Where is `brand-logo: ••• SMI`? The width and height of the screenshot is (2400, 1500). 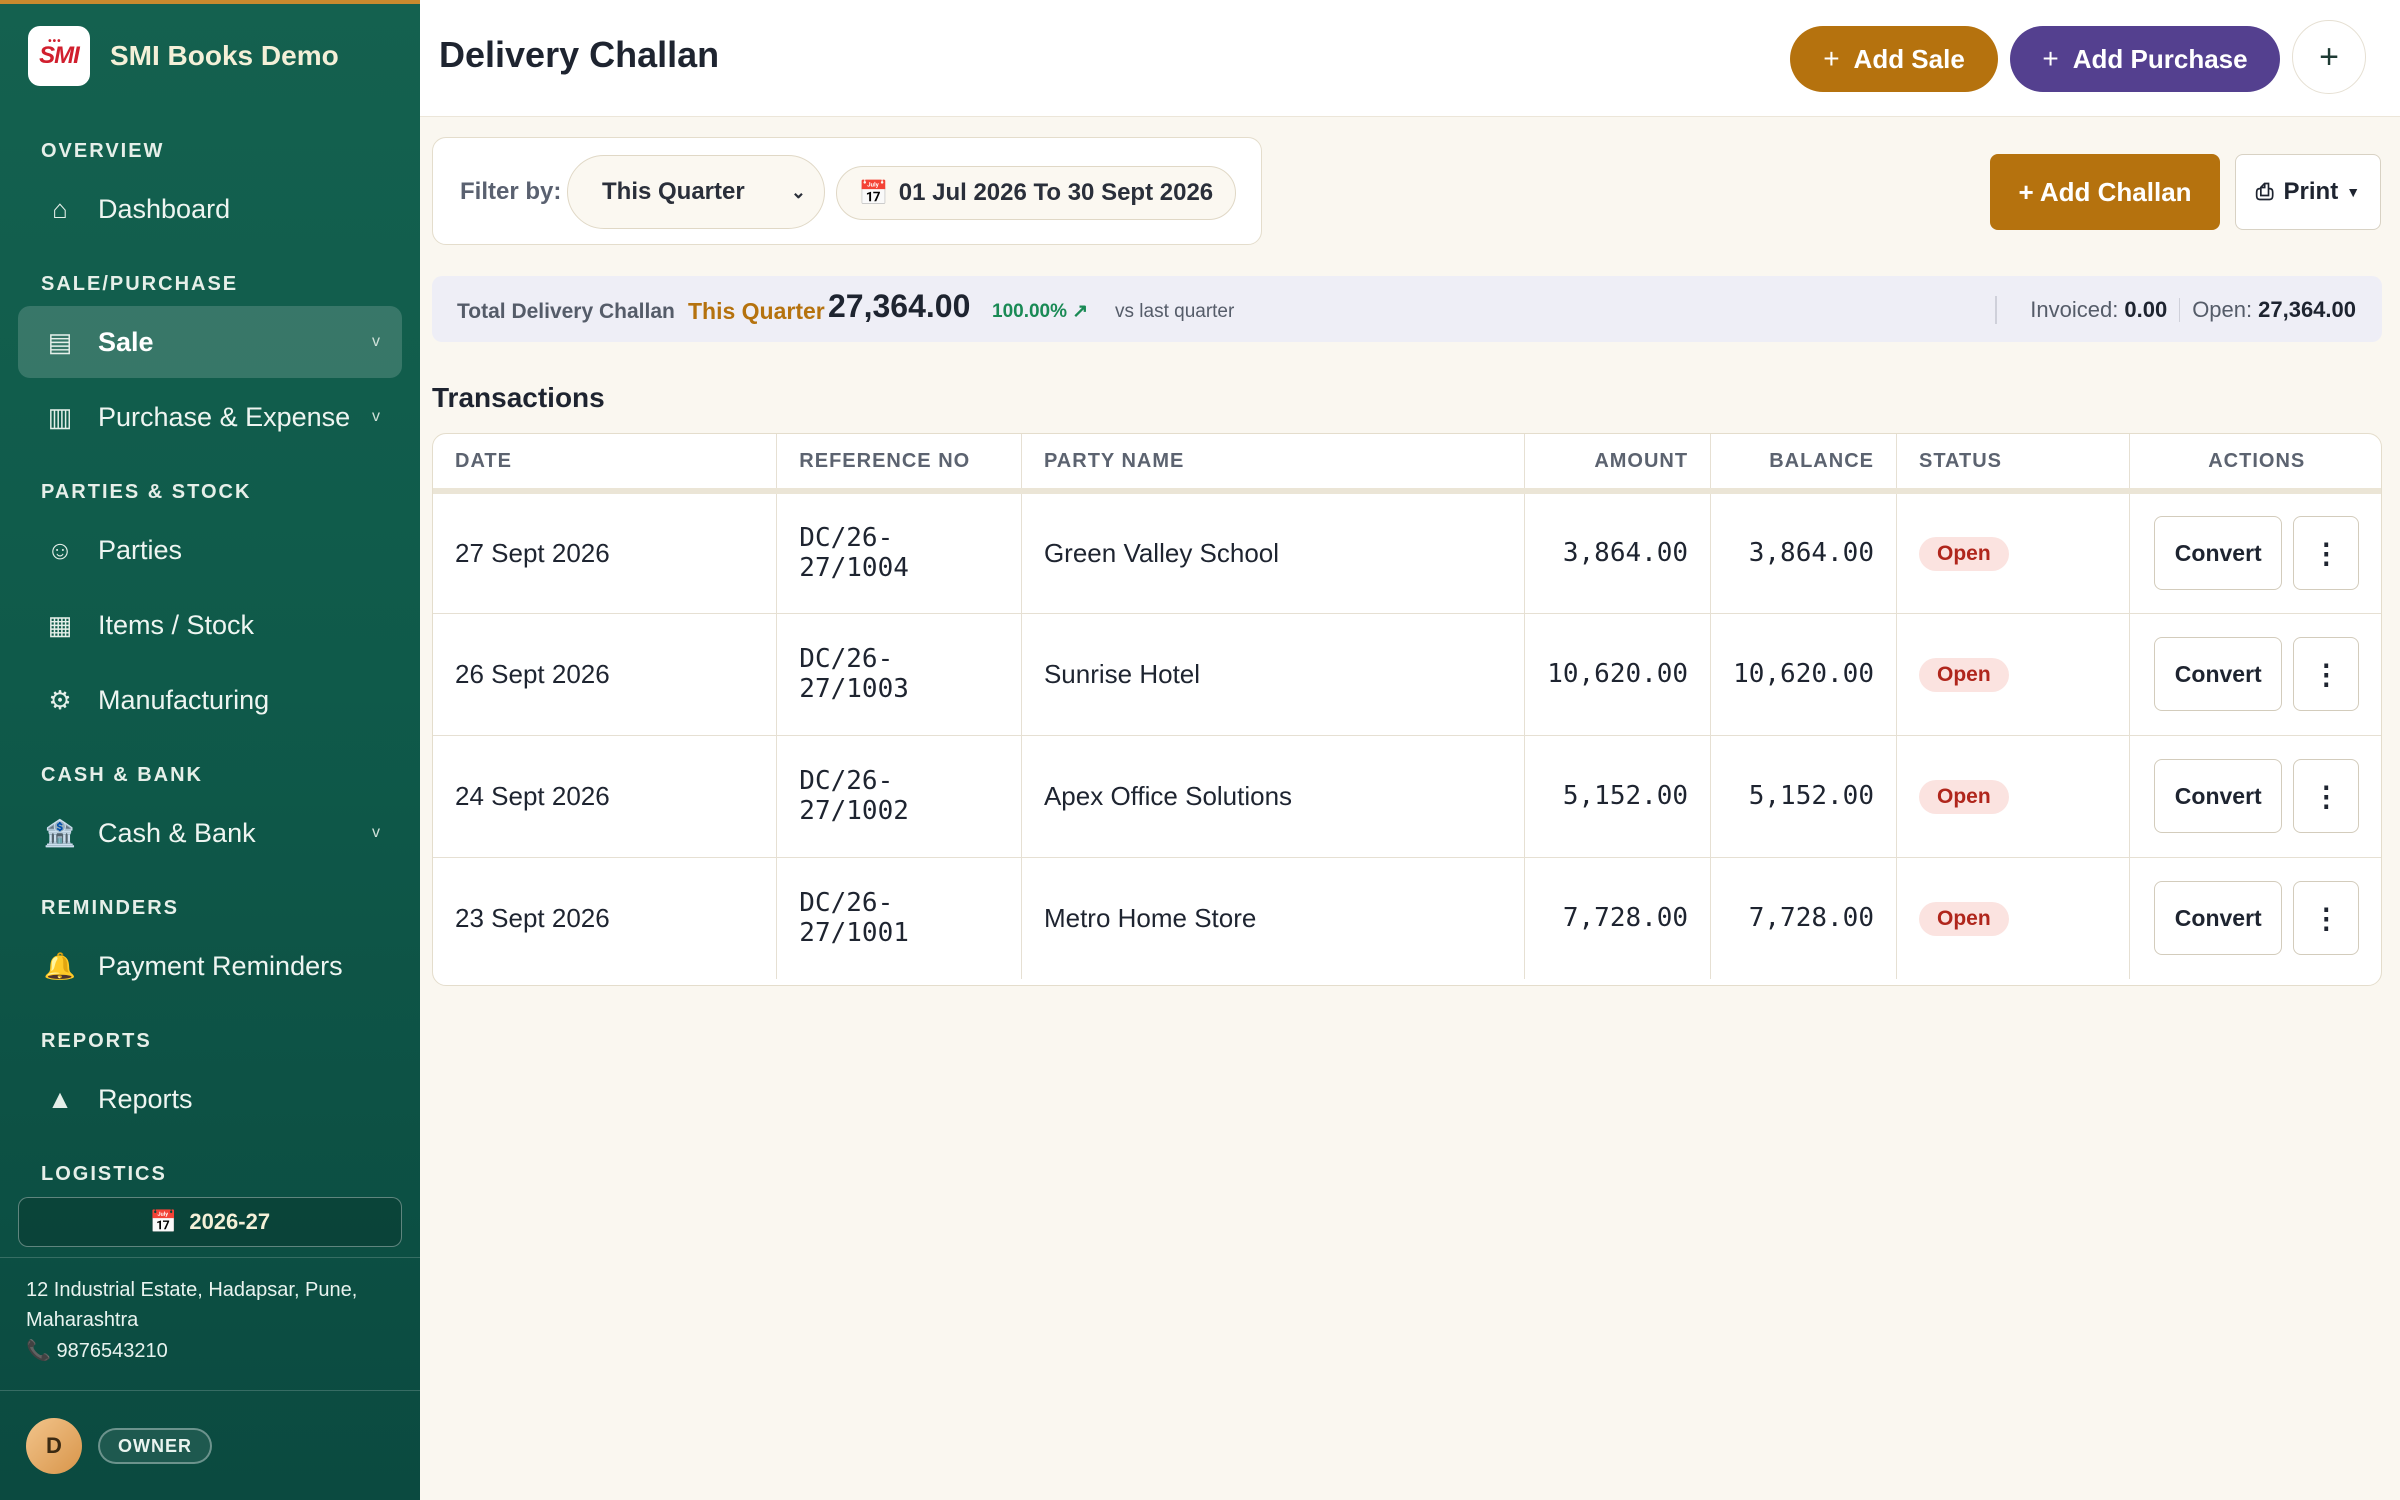
brand-logo: ••• SMI is located at coordinates (59, 56).